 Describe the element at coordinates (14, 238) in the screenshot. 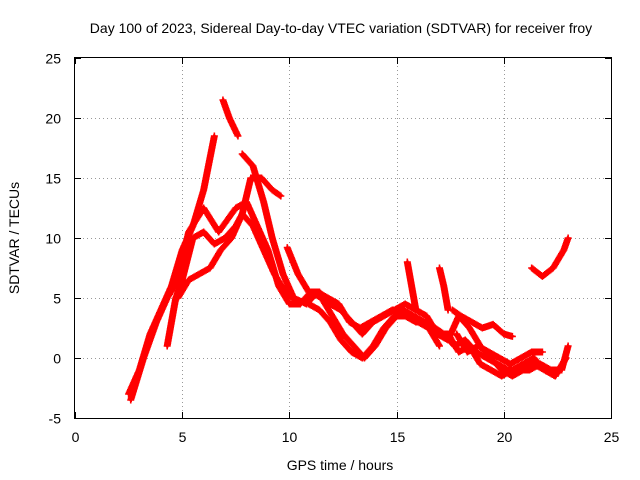

I see `y-axis-label: SDTVAR / TECUs` at that location.